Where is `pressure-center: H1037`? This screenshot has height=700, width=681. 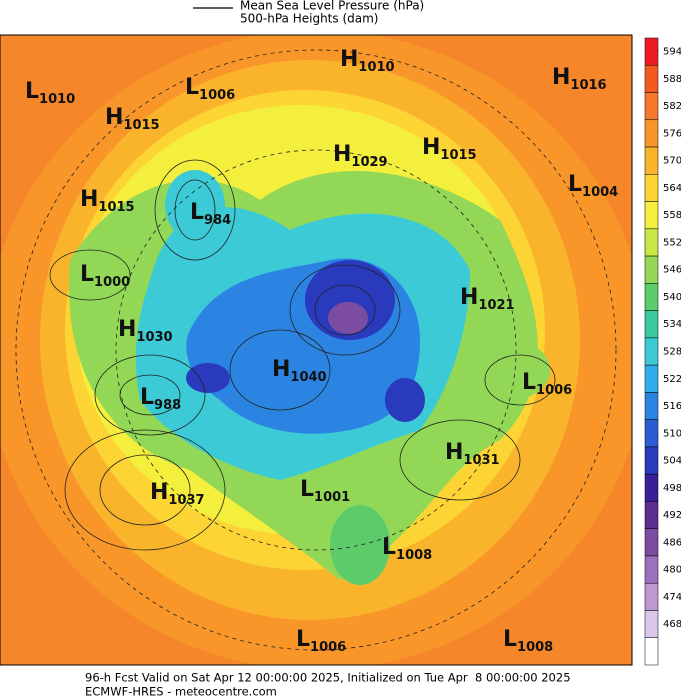
pressure-center: H1037 is located at coordinates (177, 494).